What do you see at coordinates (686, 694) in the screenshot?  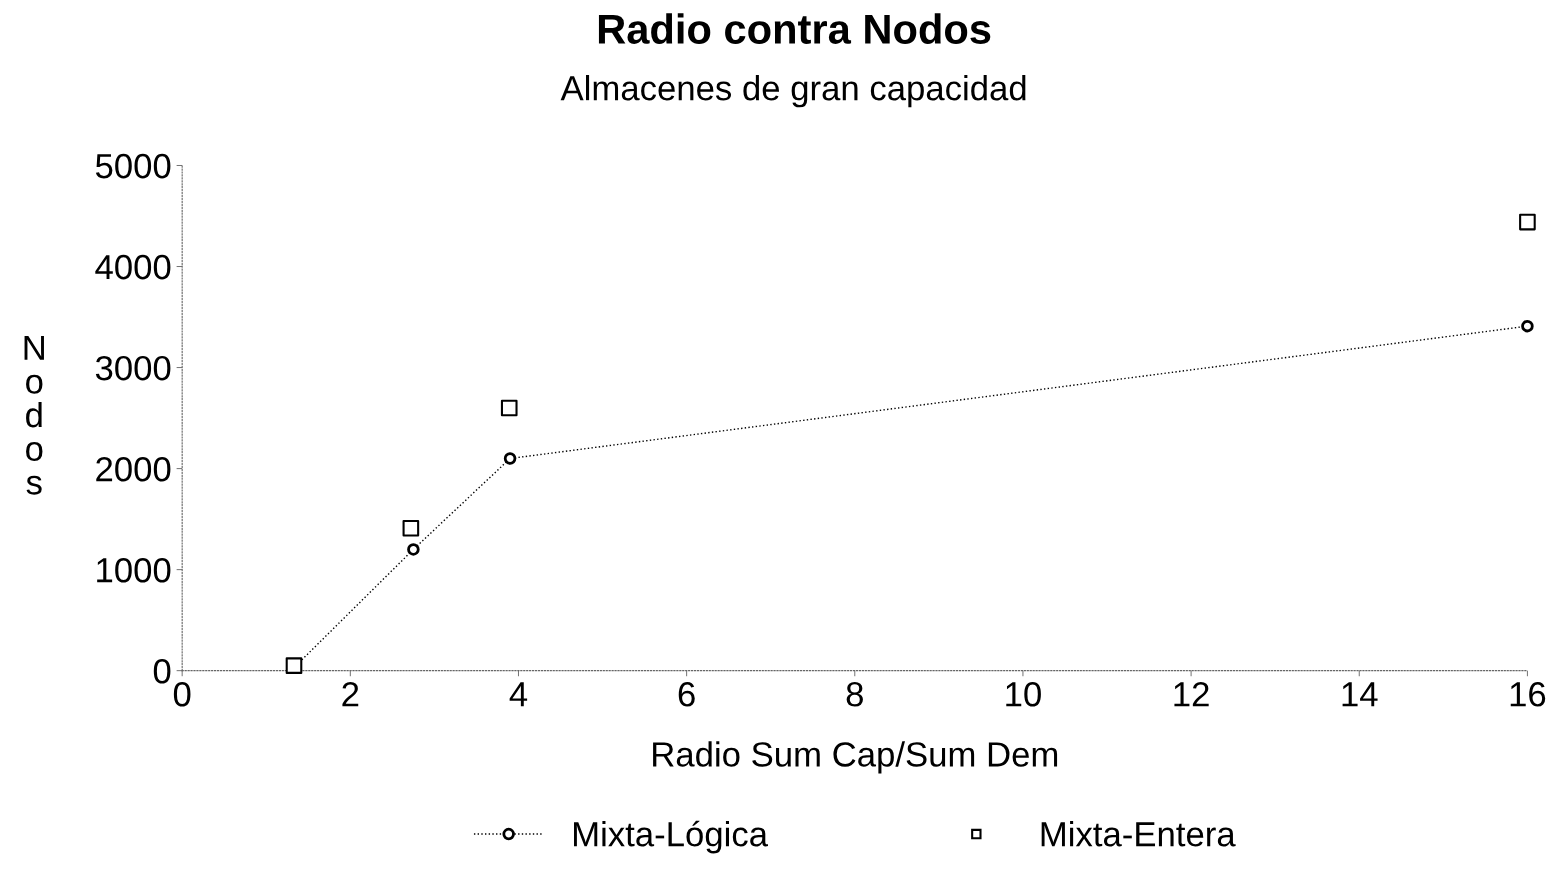 I see `x-tick-label: 6` at bounding box center [686, 694].